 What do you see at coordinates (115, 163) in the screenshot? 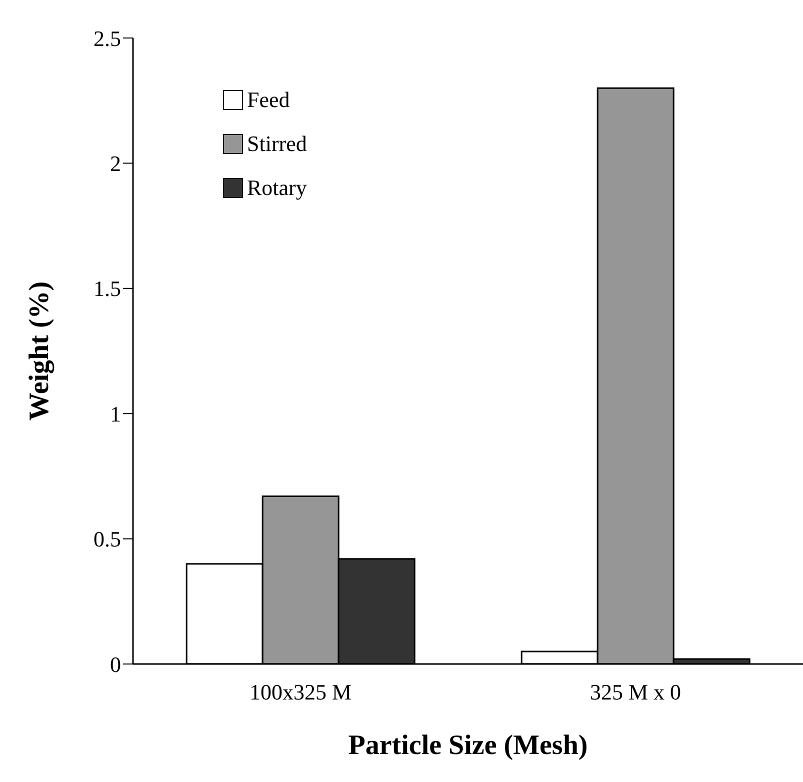
I see `y-tick-label: 2` at bounding box center [115, 163].